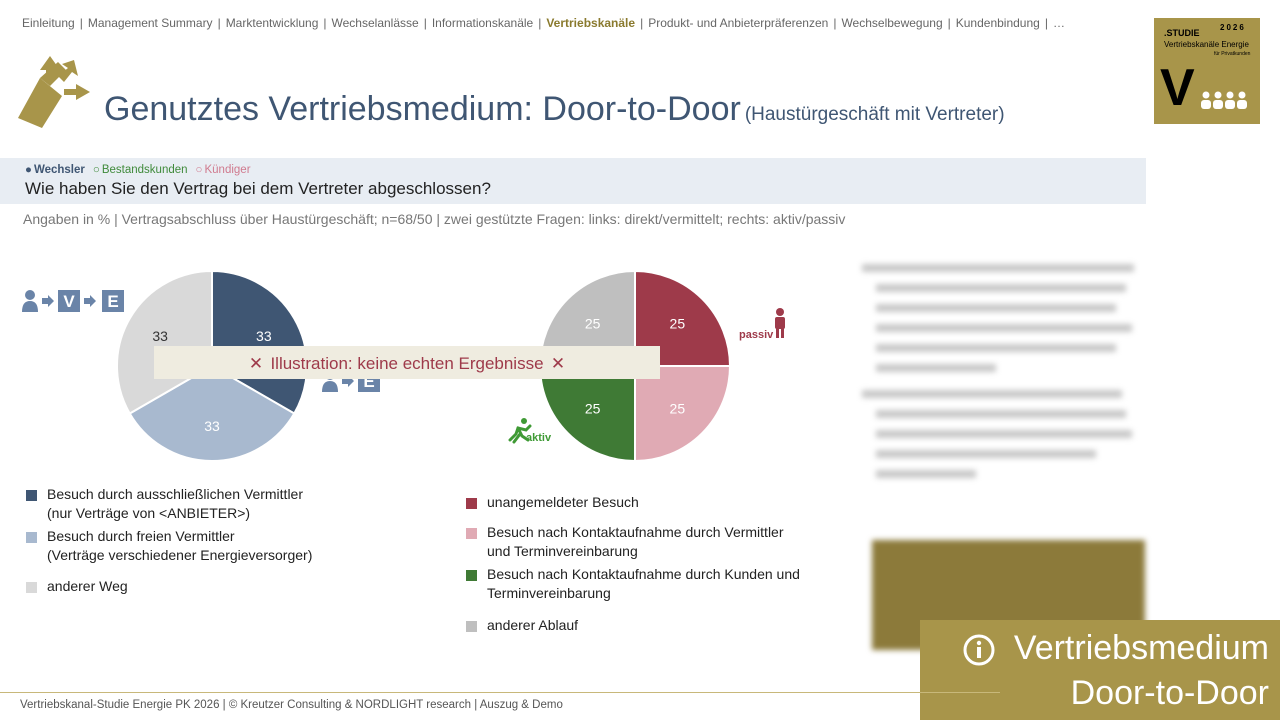 The image size is (1280, 720). What do you see at coordinates (533, 625) in the screenshot?
I see `legend-label: anderer Ablauf` at bounding box center [533, 625].